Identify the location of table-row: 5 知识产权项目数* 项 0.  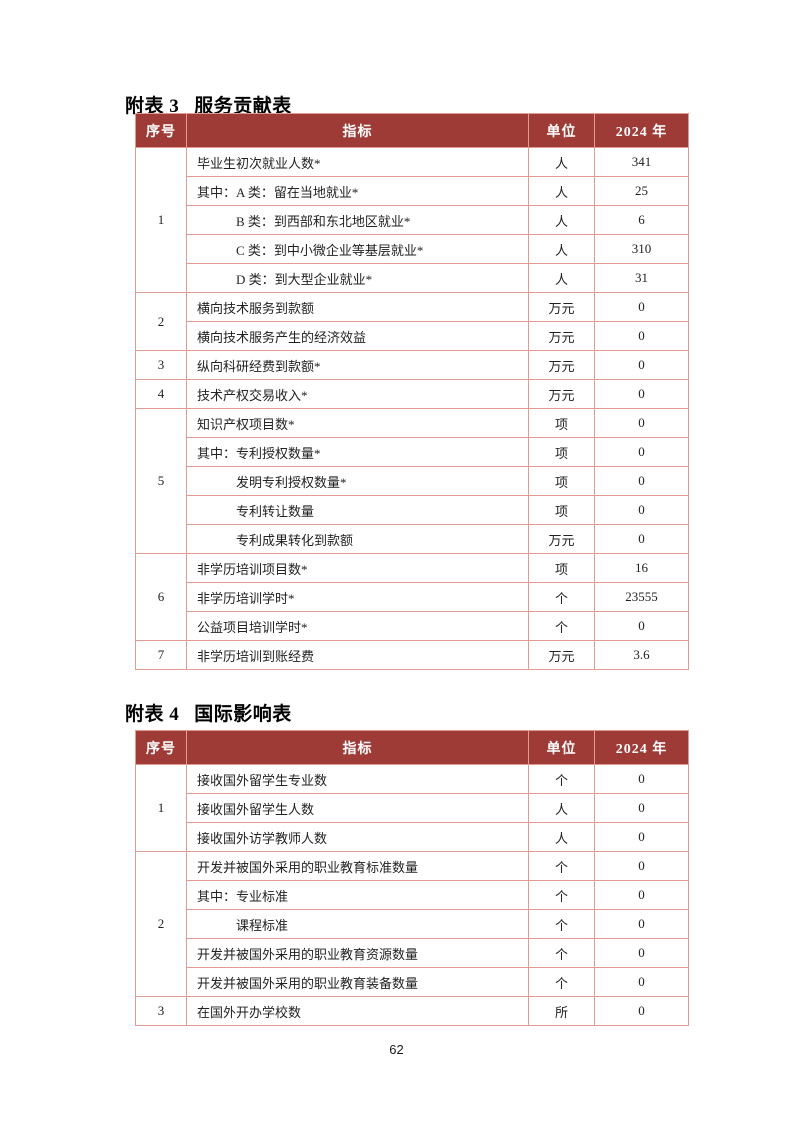
(412, 481).